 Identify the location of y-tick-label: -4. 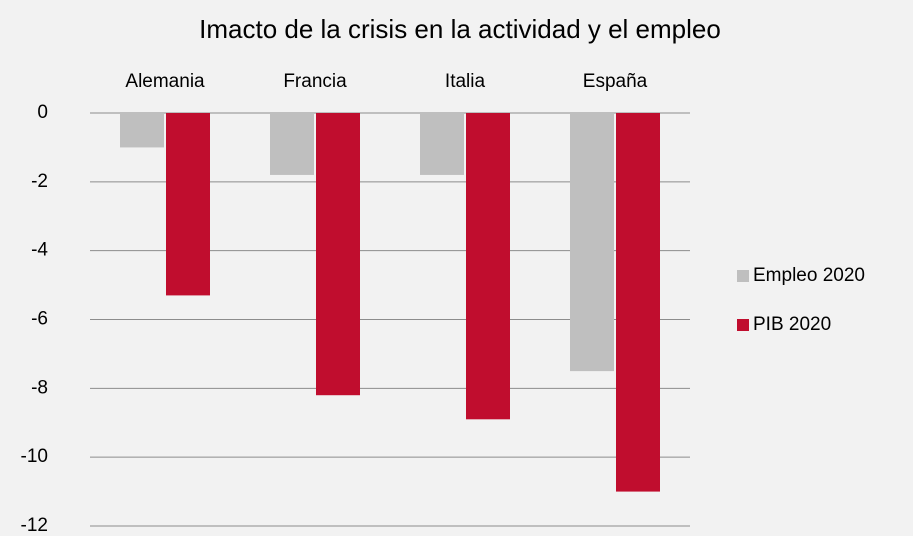
(39, 250).